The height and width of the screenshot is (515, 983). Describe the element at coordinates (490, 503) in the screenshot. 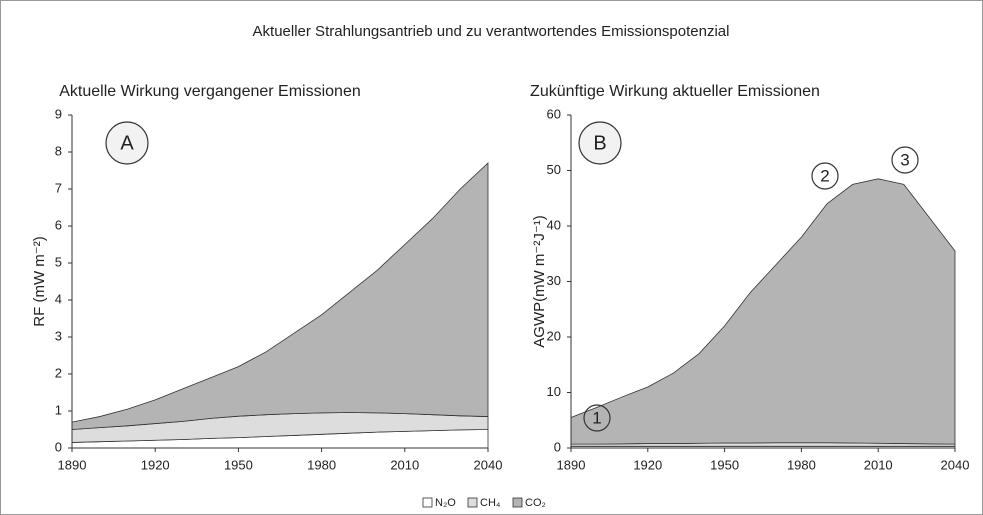

I see `legend-label: CH₄` at that location.